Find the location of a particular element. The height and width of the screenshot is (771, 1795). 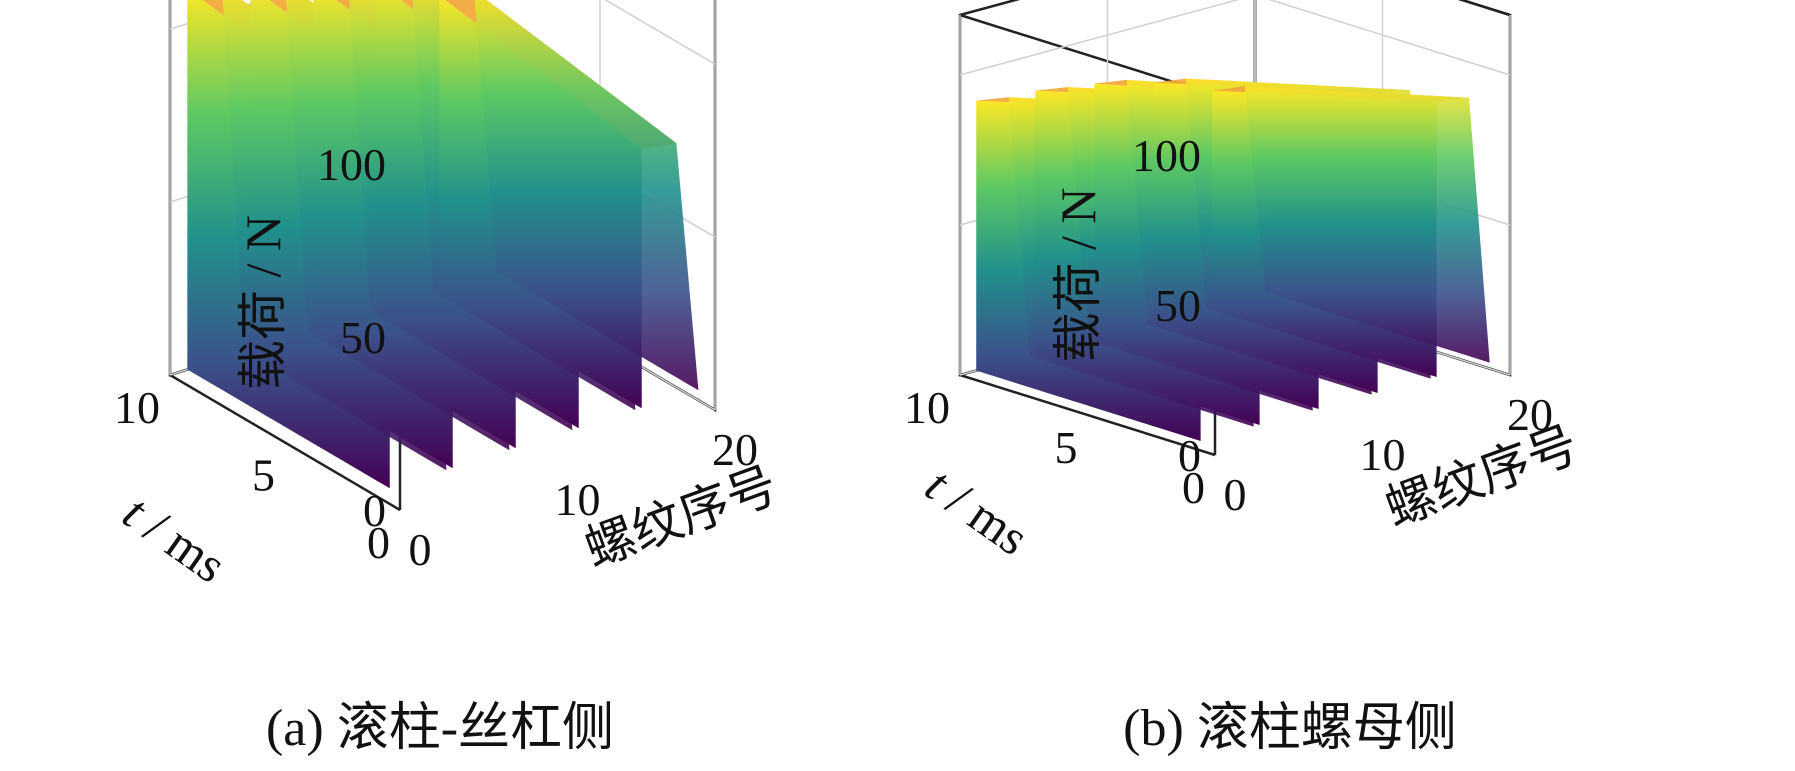

panel-caption: (a) 滚柱-丝杠侧 is located at coordinates (440, 728).